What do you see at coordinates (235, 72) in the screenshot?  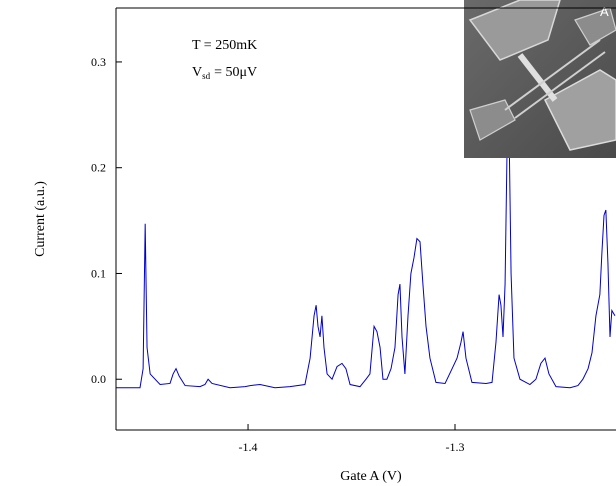 I see `annotation-part: = 50μV` at bounding box center [235, 72].